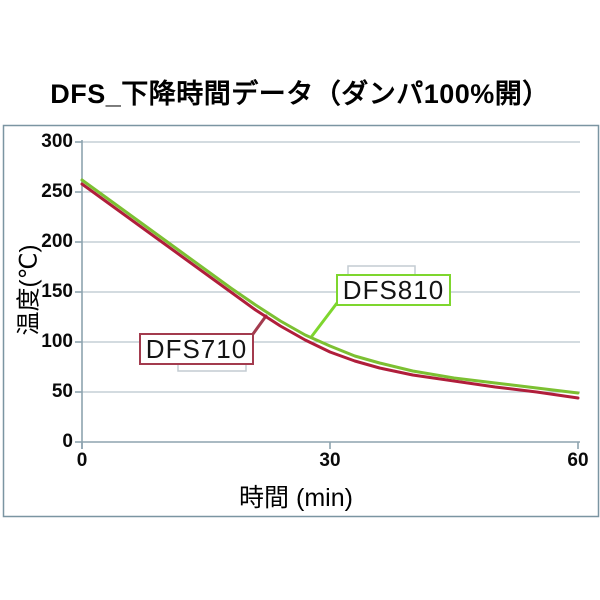  Describe the element at coordinates (296, 498) in the screenshot. I see `x-axis-title: 時間 (min)` at that location.